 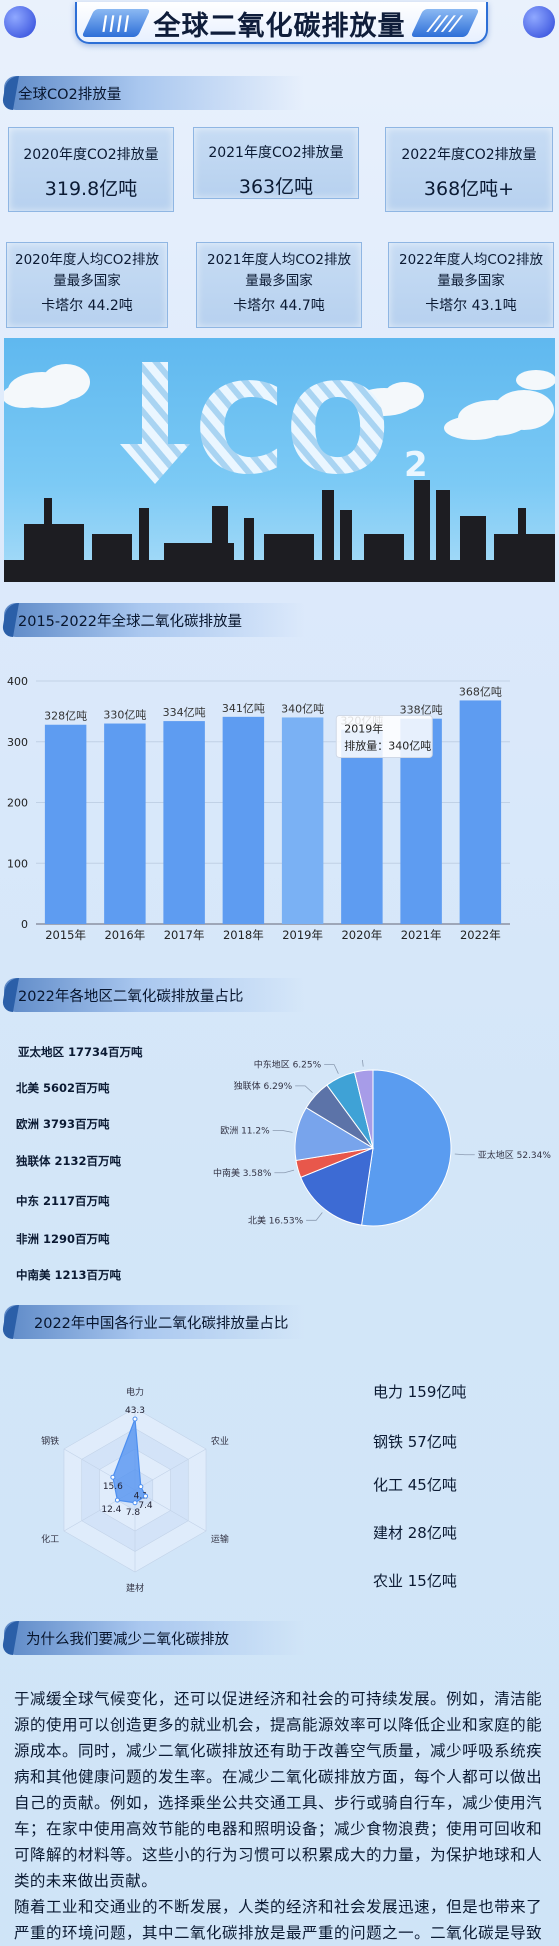 I want to click on radar-value-label: 7.8, so click(x=133, y=1513).